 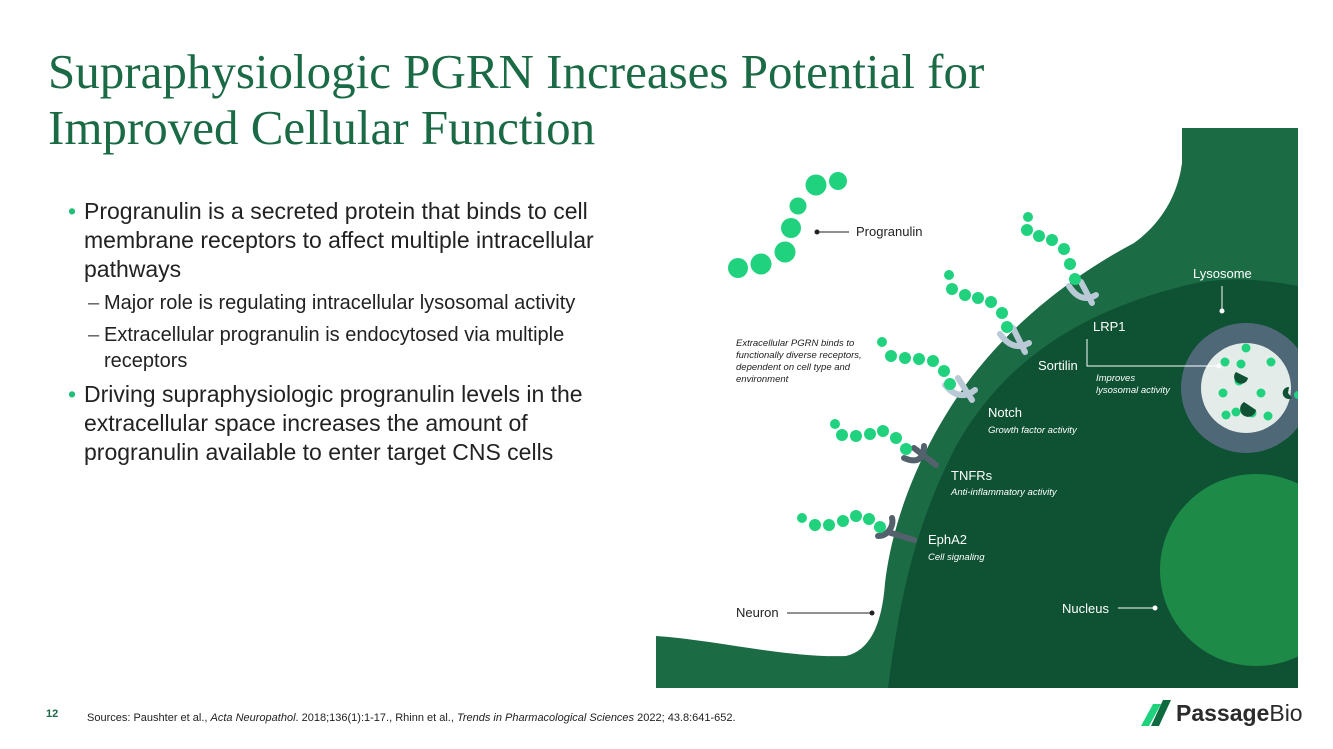 What do you see at coordinates (978, 301) in the screenshot?
I see `sortilin-granulin-chain` at bounding box center [978, 301].